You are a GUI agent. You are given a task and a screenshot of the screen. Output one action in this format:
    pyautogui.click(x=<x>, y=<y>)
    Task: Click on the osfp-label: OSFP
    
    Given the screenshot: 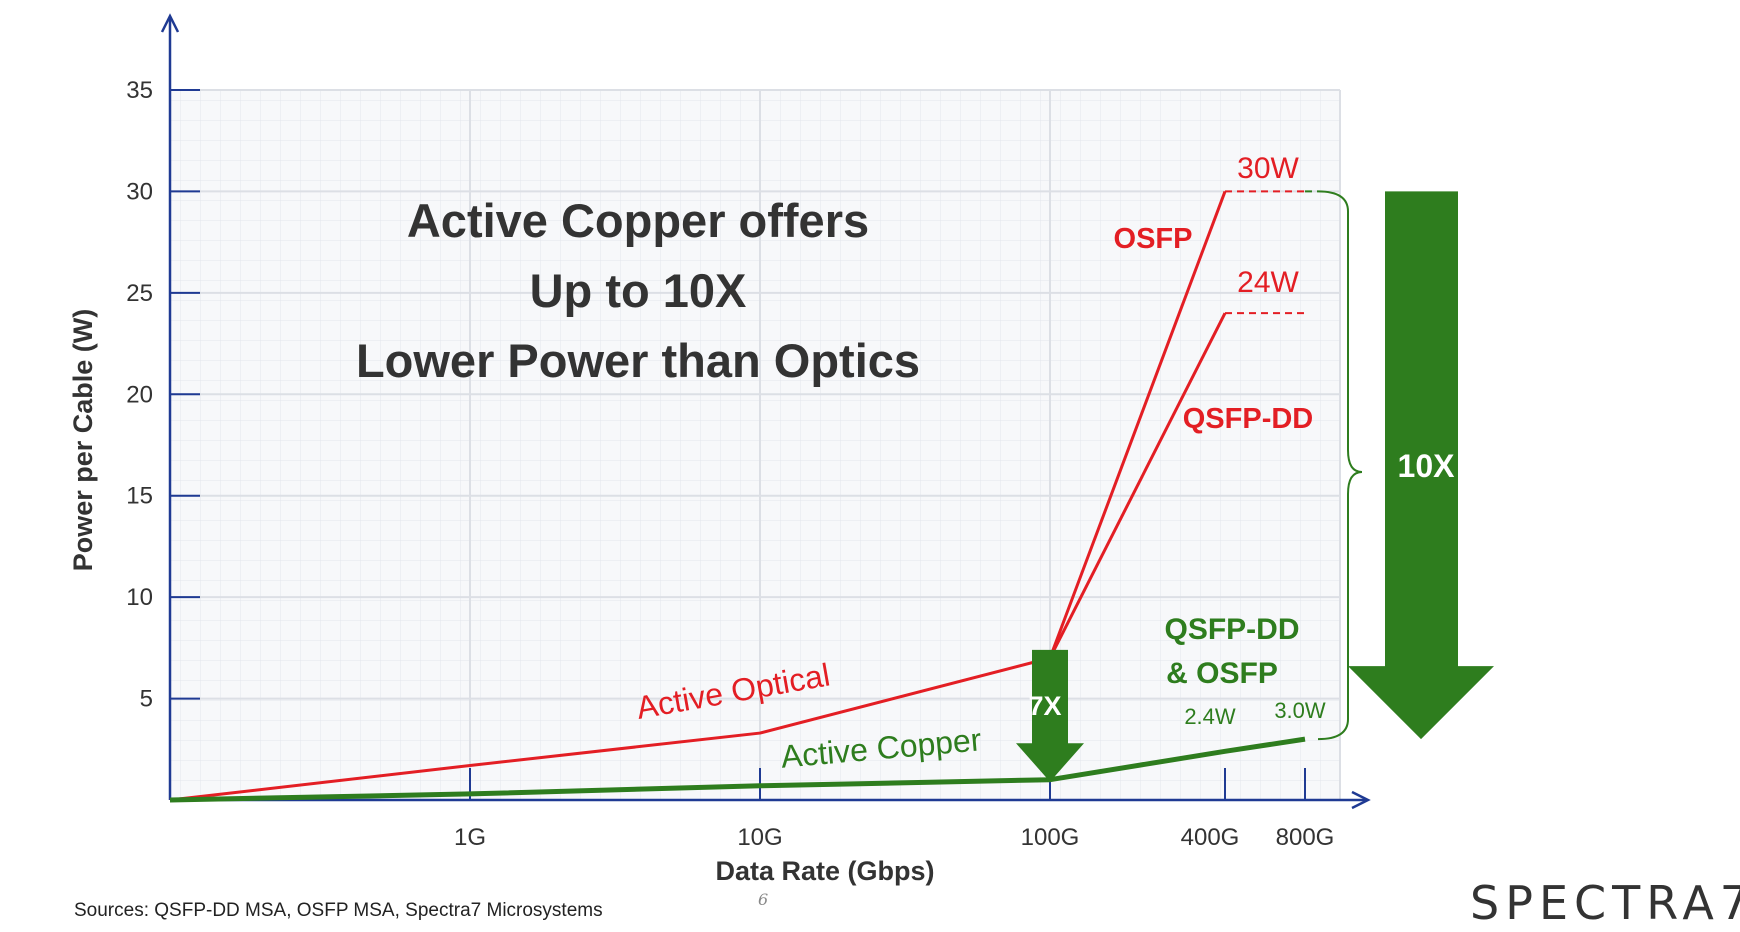 What is the action you would take?
    pyautogui.click(x=1153, y=239)
    